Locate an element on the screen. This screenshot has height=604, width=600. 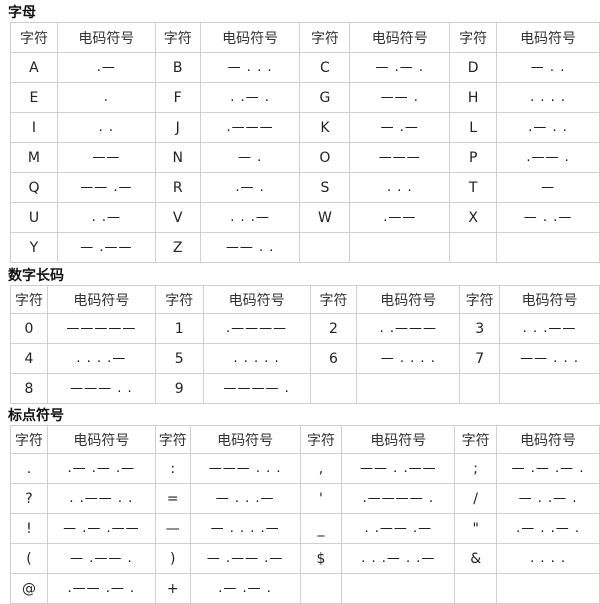
morse-code-cell: . .— . is located at coordinates (250, 97).